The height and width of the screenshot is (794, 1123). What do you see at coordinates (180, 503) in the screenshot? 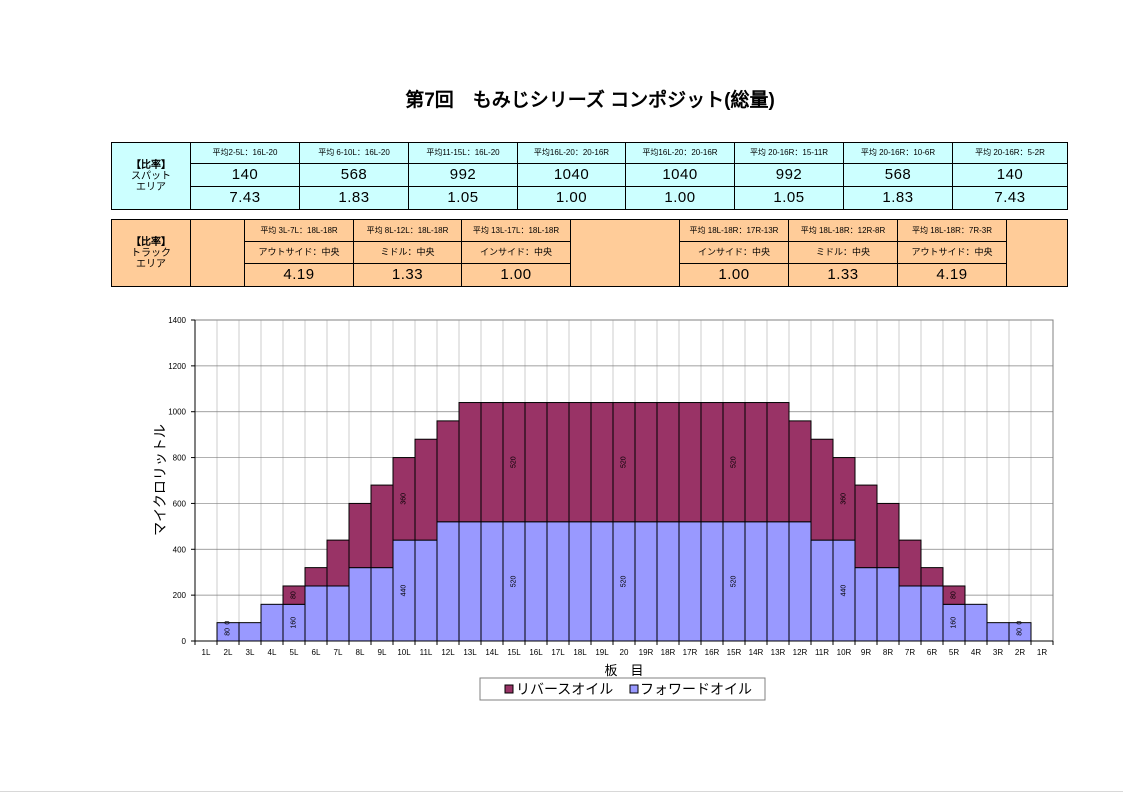
I see `y-tick-label: 600` at bounding box center [180, 503].